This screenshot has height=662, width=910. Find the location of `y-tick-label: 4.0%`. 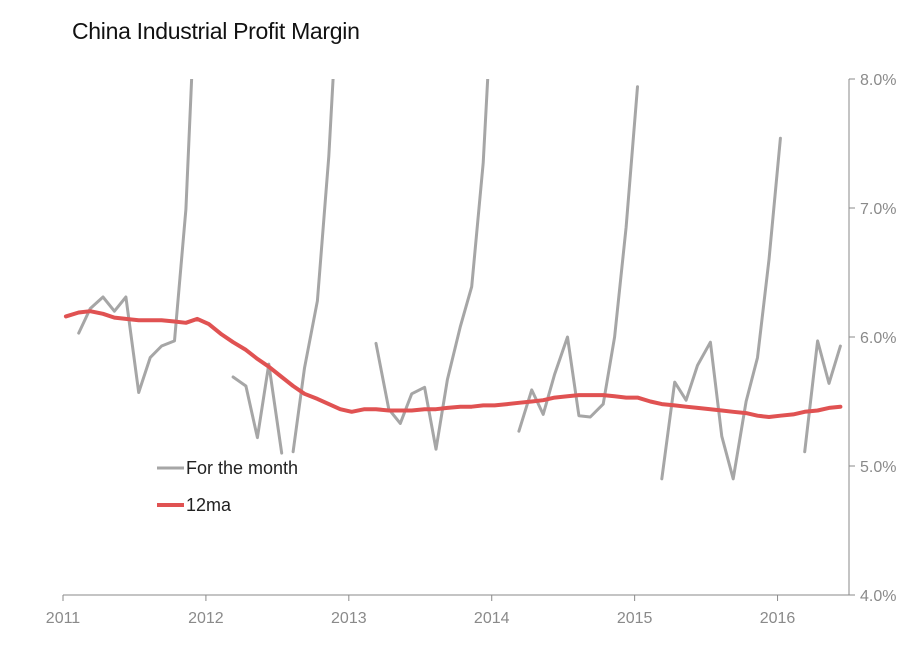

y-tick-label: 4.0% is located at coordinates (878, 596).